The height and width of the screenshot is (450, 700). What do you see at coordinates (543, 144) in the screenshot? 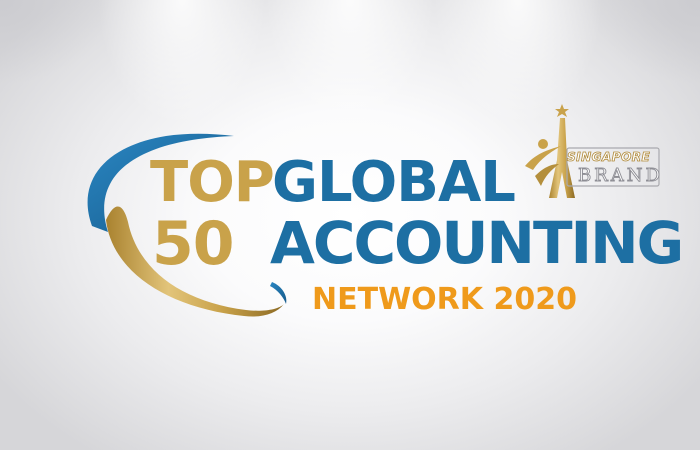
I see `figure-head` at bounding box center [543, 144].